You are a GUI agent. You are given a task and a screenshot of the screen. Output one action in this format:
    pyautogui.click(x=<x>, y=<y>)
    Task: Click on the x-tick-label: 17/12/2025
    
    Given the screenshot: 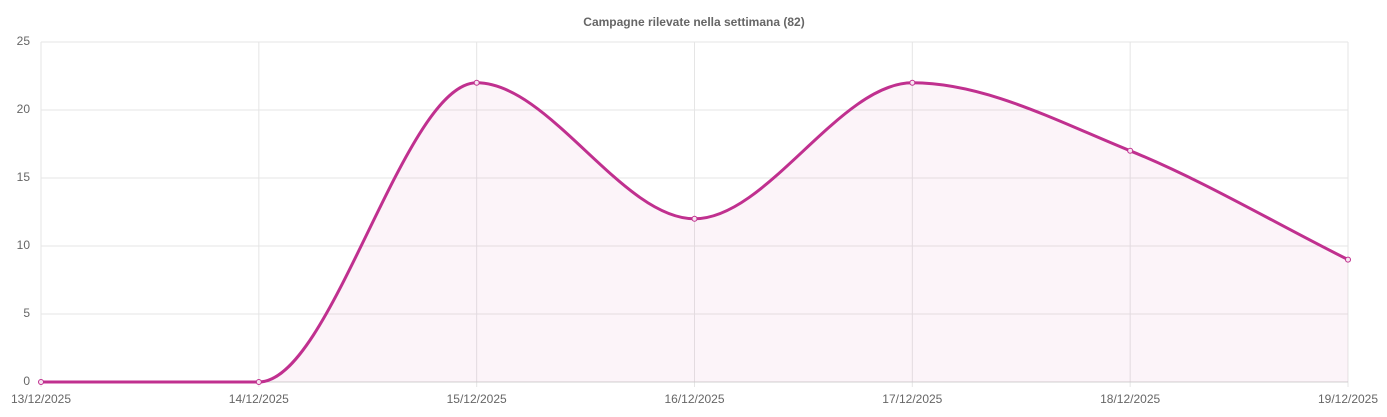 What is the action you would take?
    pyautogui.click(x=912, y=399)
    